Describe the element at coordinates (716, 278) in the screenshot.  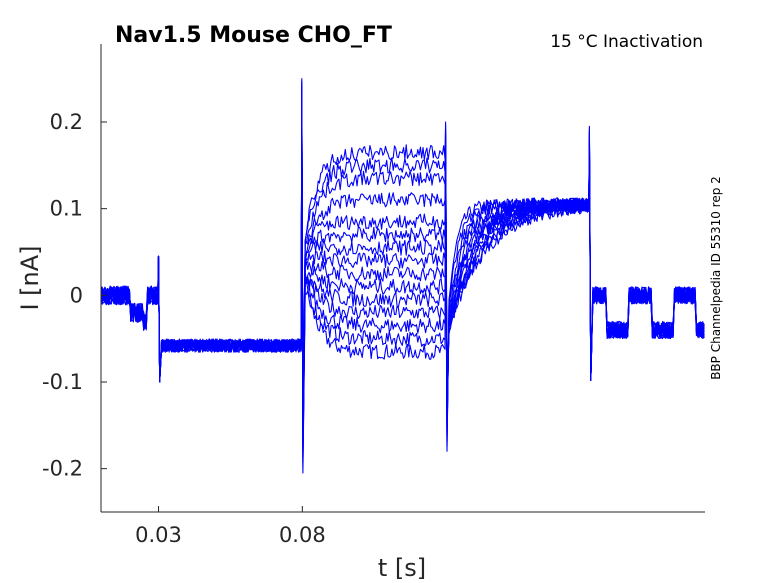
I see `source-label: BBP Channelpedia ID 55310 rep 2` at that location.